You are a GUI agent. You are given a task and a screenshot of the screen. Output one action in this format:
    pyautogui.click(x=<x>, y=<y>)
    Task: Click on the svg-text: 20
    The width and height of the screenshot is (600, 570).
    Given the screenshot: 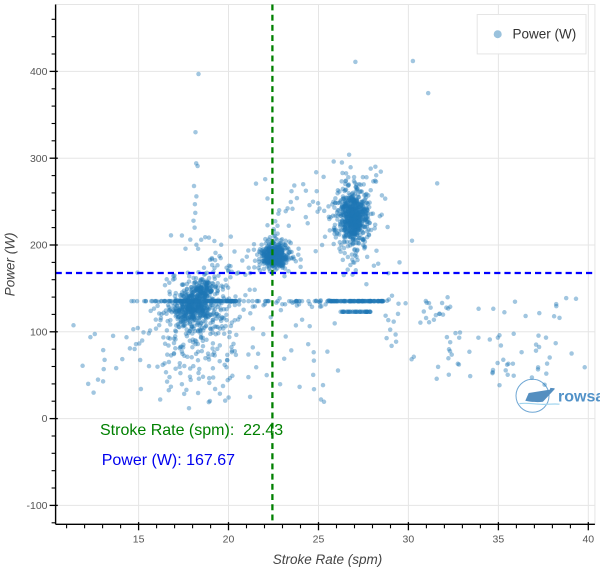 What is the action you would take?
    pyautogui.click(x=229, y=540)
    